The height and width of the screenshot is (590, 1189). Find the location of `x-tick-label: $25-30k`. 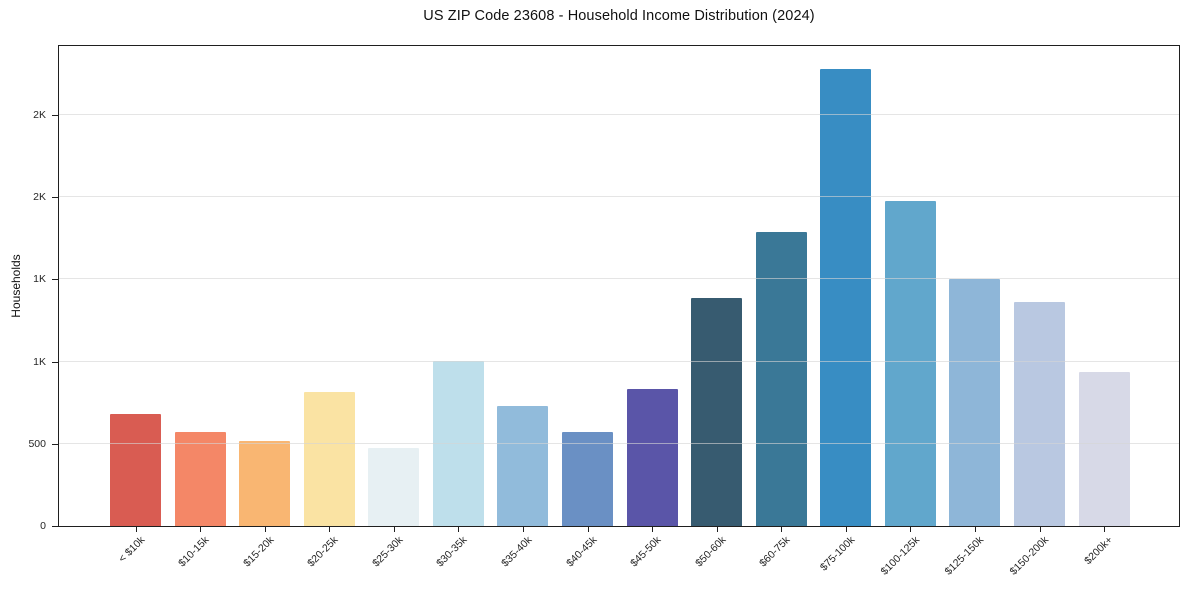

x-tick-label: $25-30k is located at coordinates (387, 552).